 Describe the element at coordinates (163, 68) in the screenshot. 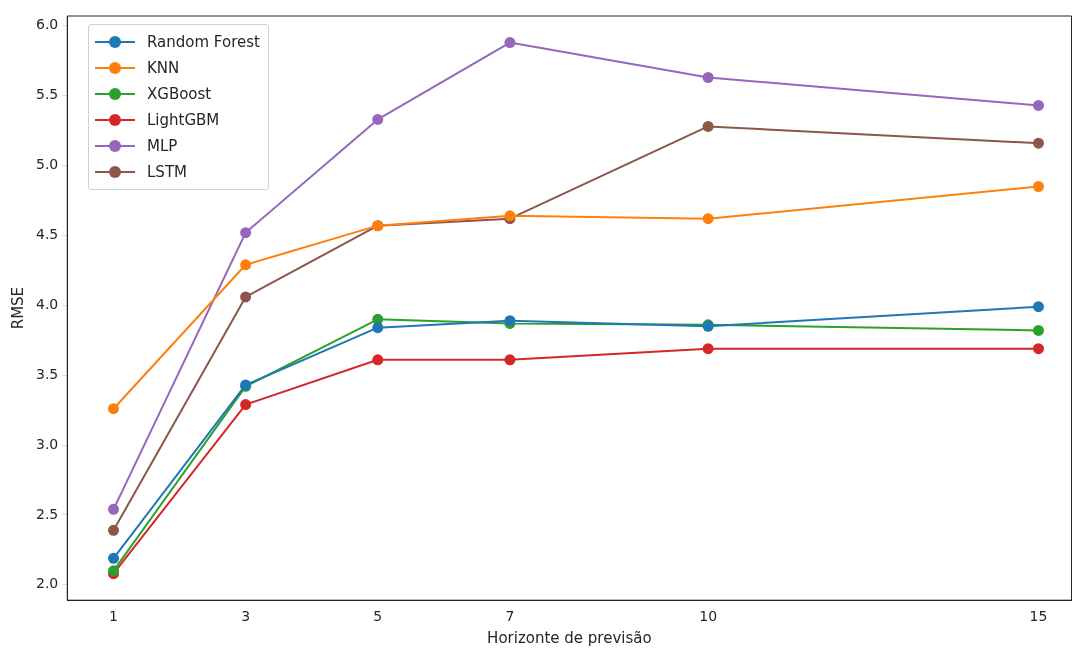

I see `legend-label: KNN` at that location.